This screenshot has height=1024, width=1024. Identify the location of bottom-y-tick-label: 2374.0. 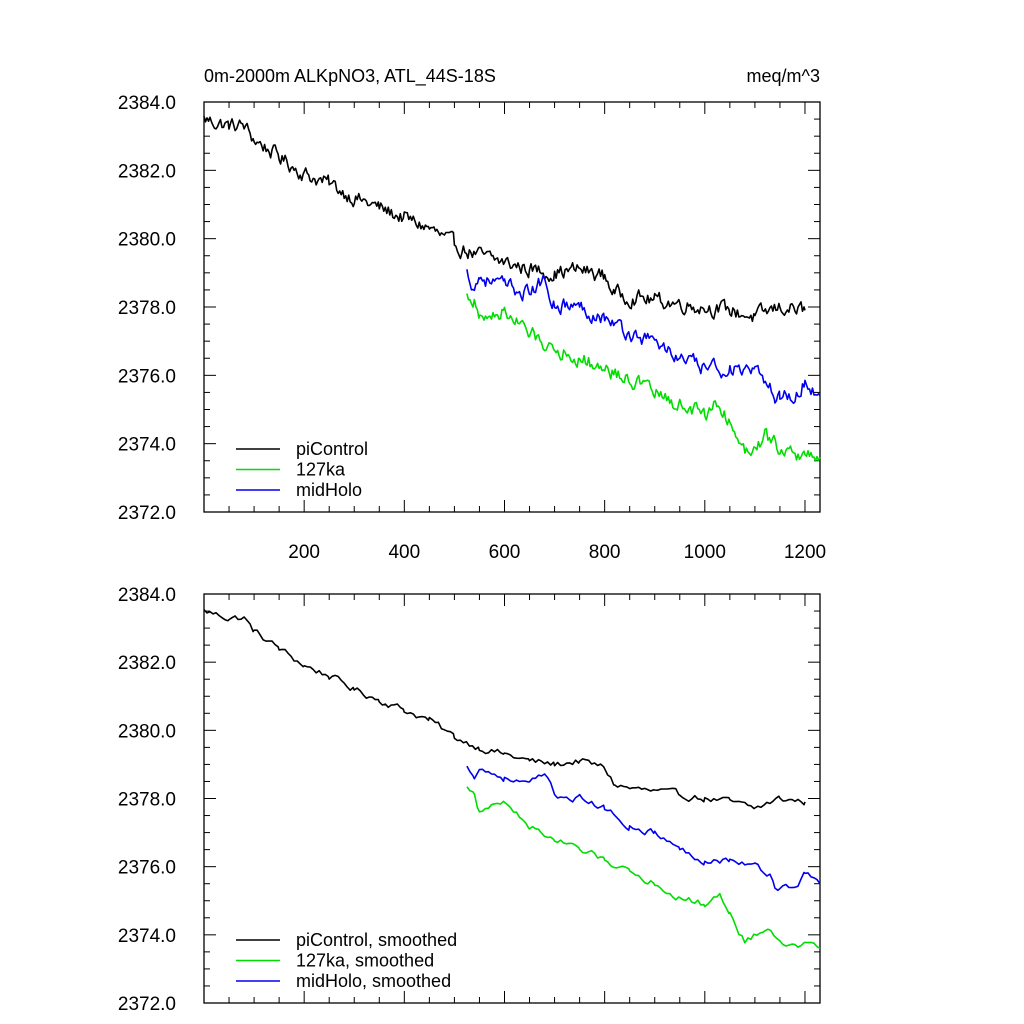
(147, 936).